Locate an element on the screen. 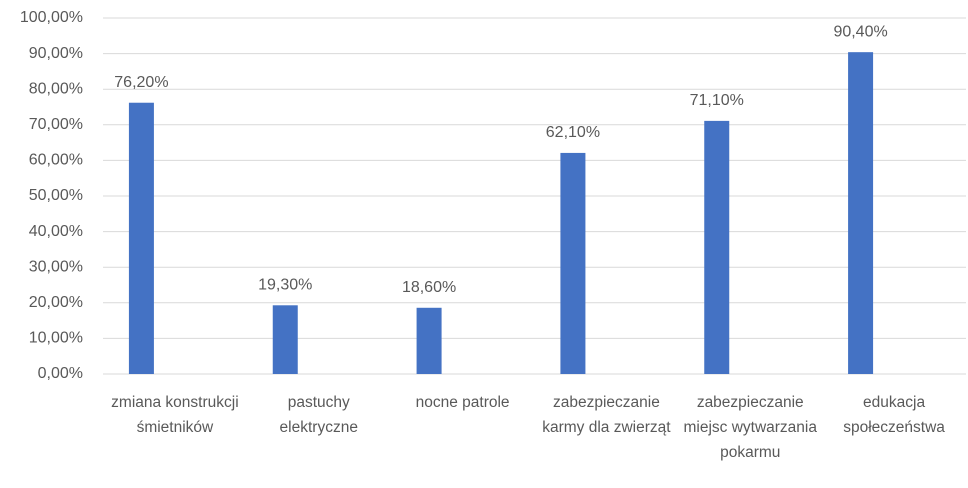  y-tick-label: 20,00% is located at coordinates (56, 302).